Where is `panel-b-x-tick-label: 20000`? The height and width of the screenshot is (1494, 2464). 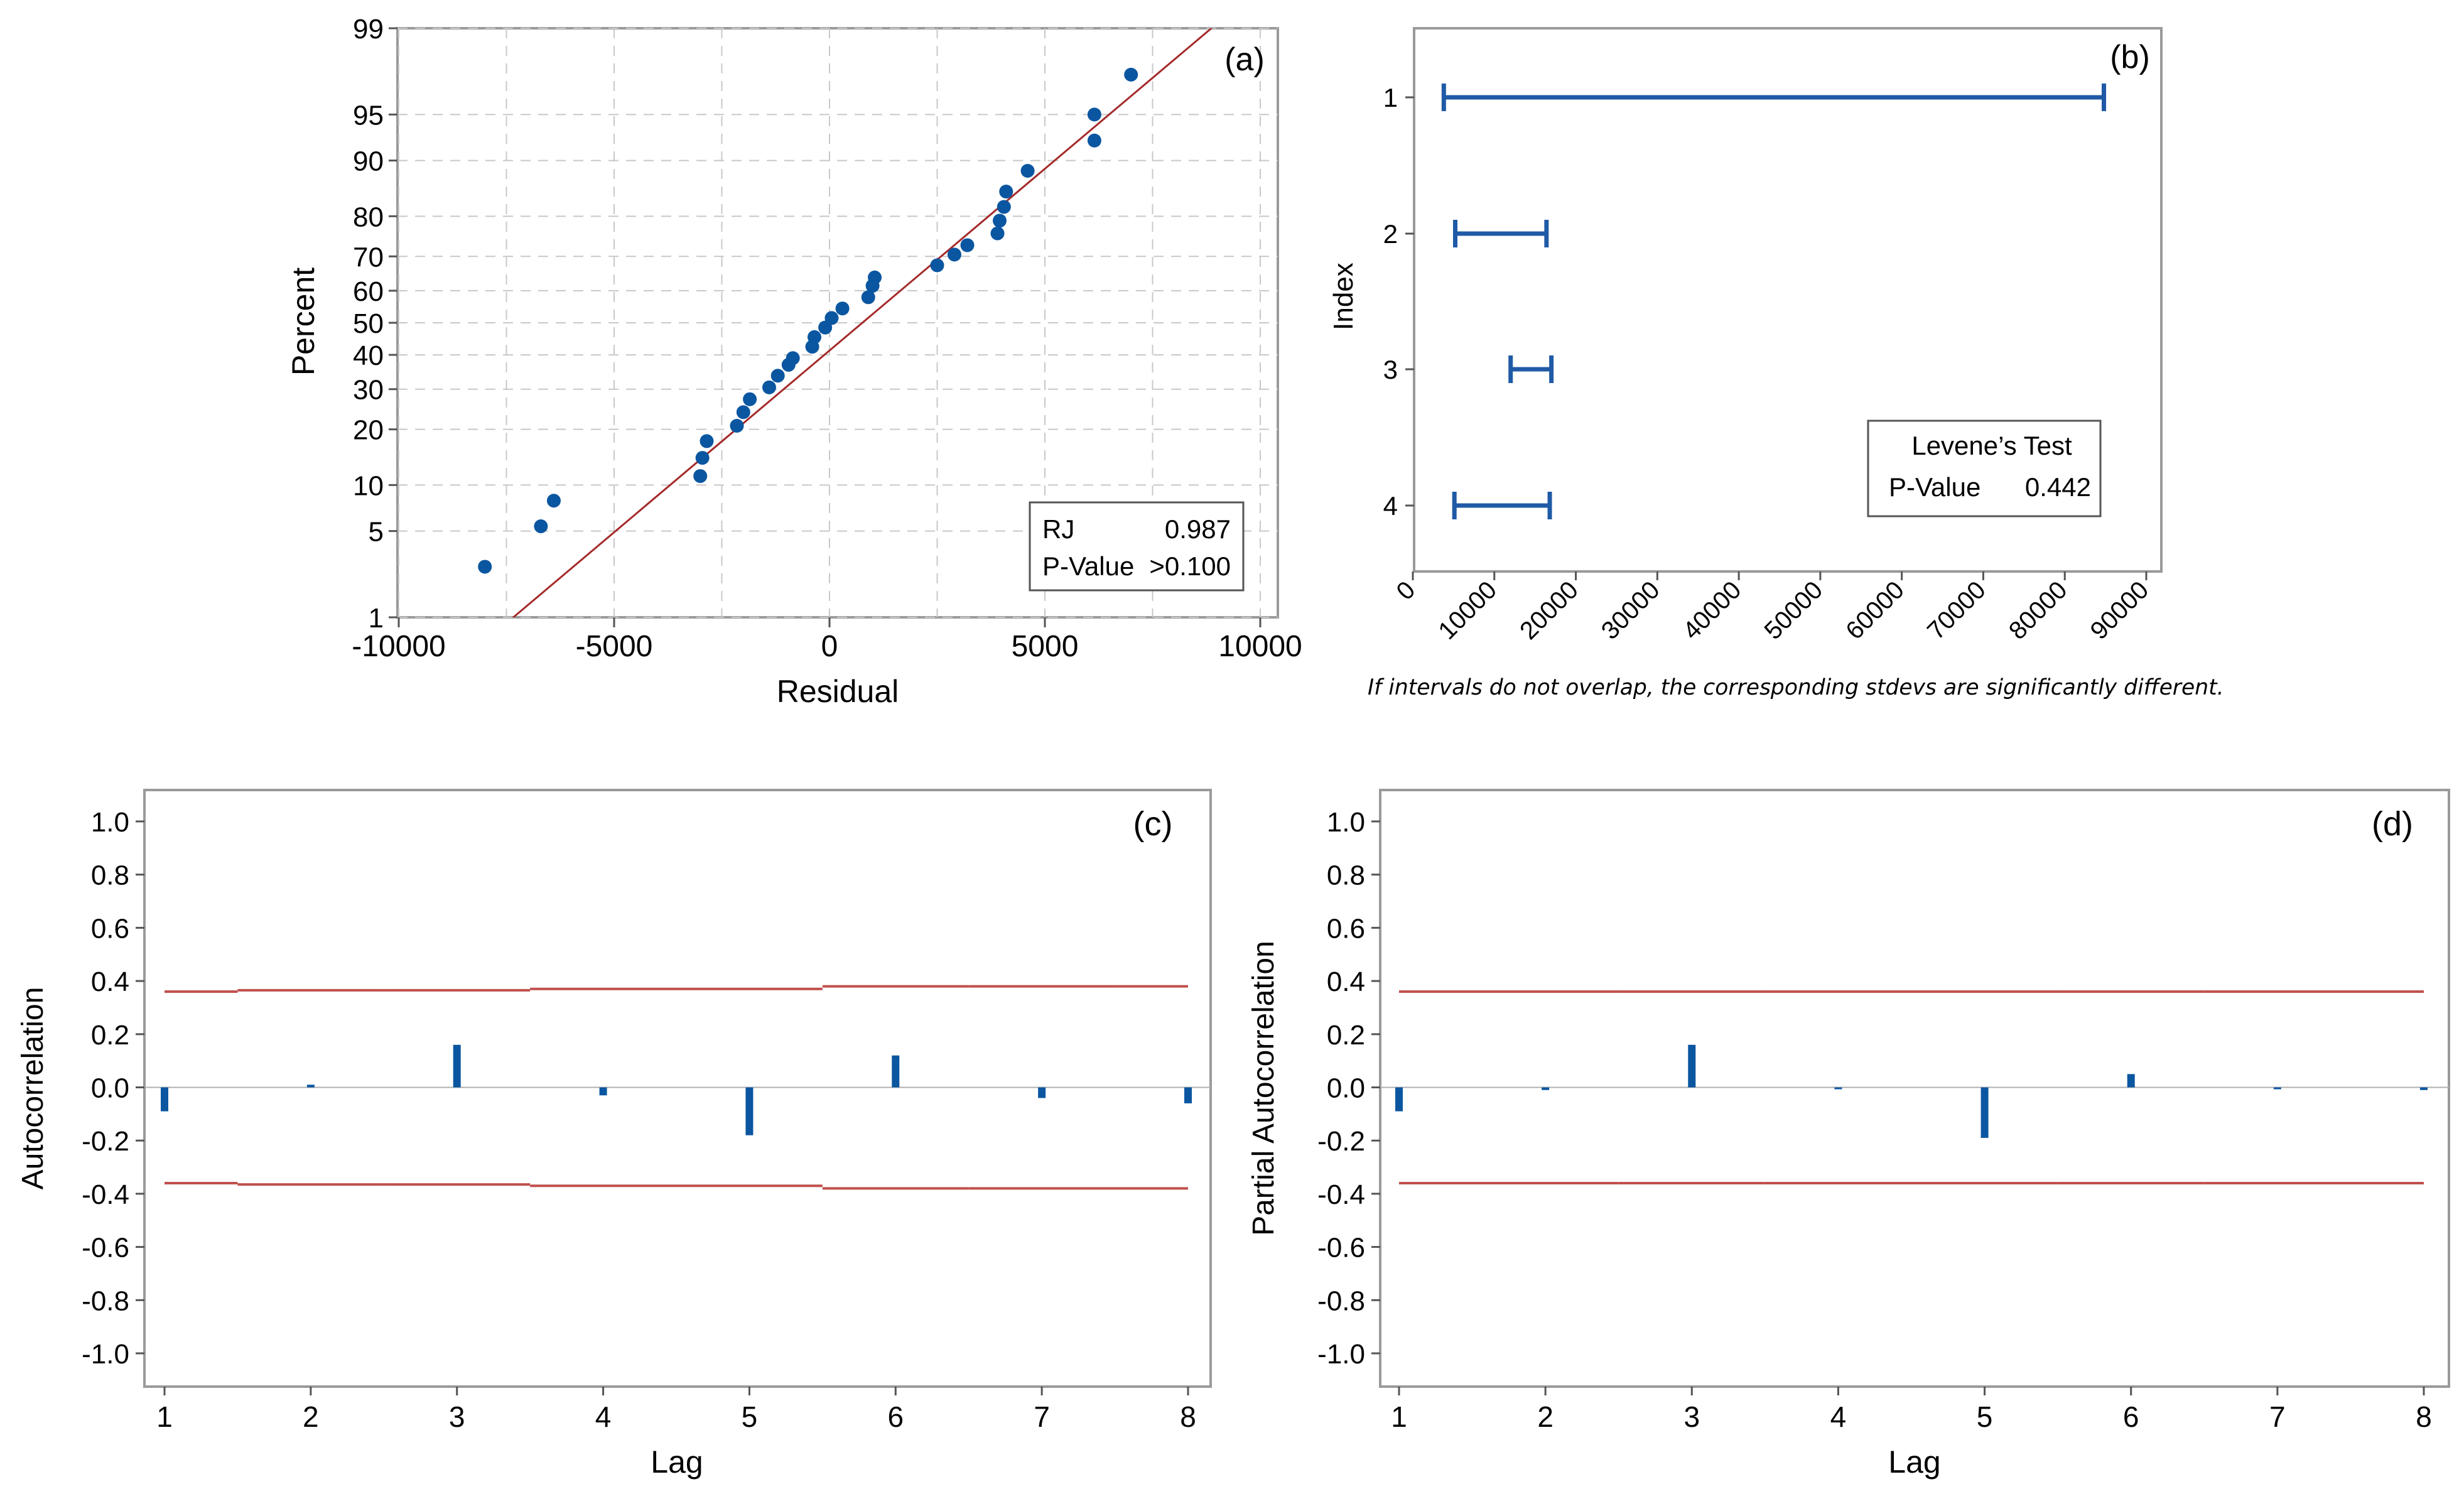
panel-b-x-tick-label: 20000 is located at coordinates (1549, 610).